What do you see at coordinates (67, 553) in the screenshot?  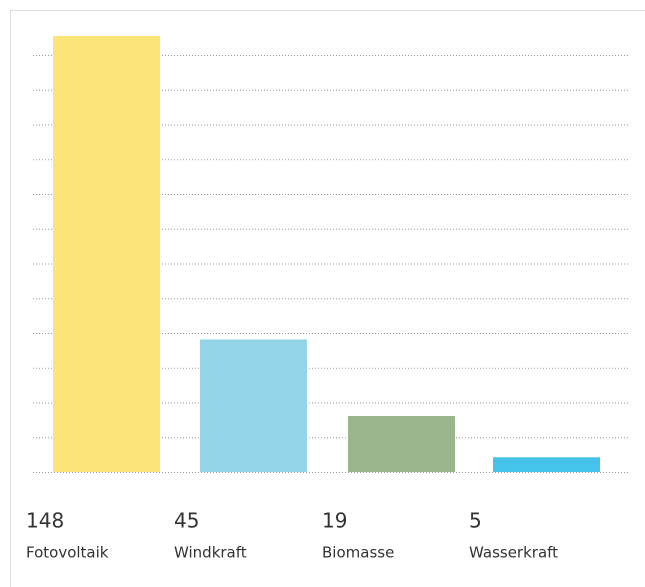 I see `category-label: Fotovoltaik` at bounding box center [67, 553].